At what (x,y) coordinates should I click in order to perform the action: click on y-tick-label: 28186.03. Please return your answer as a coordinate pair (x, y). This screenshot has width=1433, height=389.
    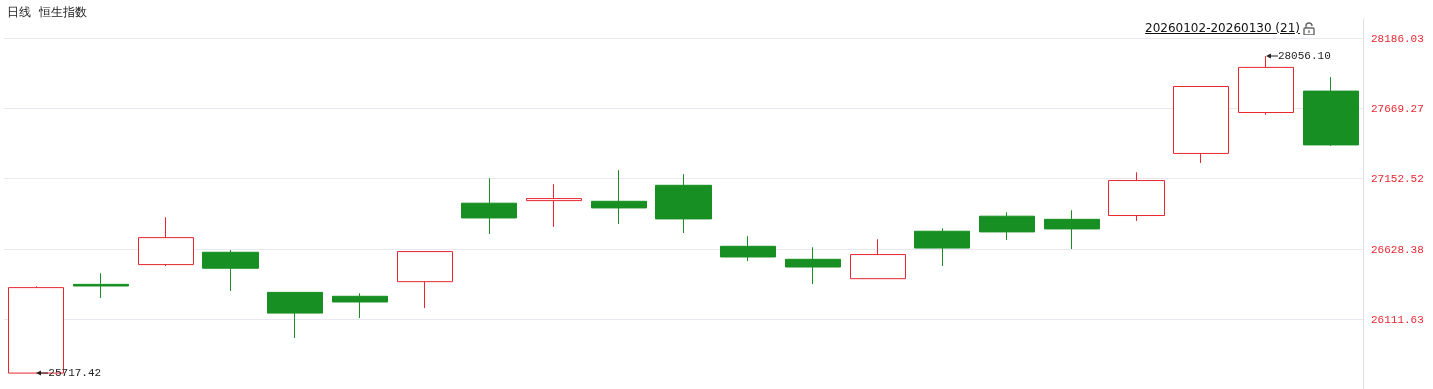
    Looking at the image, I should click on (1397, 38).